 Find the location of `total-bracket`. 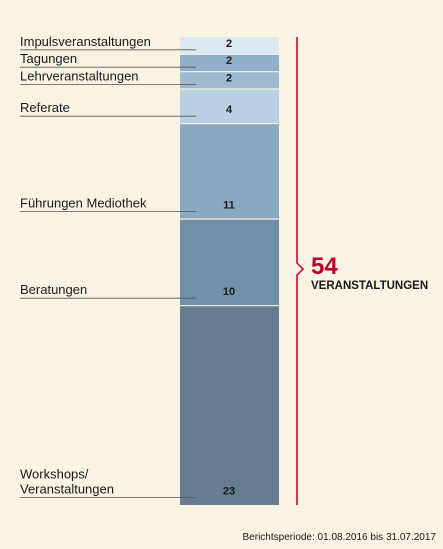

total-bracket is located at coordinates (300, 271).